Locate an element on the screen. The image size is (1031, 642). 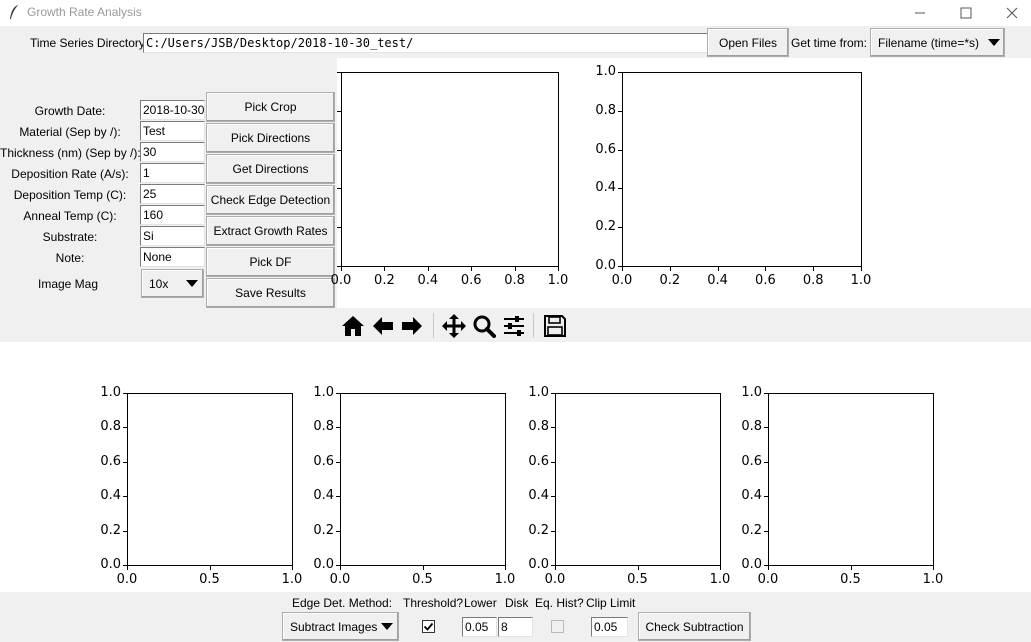
disk-input: 8 is located at coordinates (515, 627).